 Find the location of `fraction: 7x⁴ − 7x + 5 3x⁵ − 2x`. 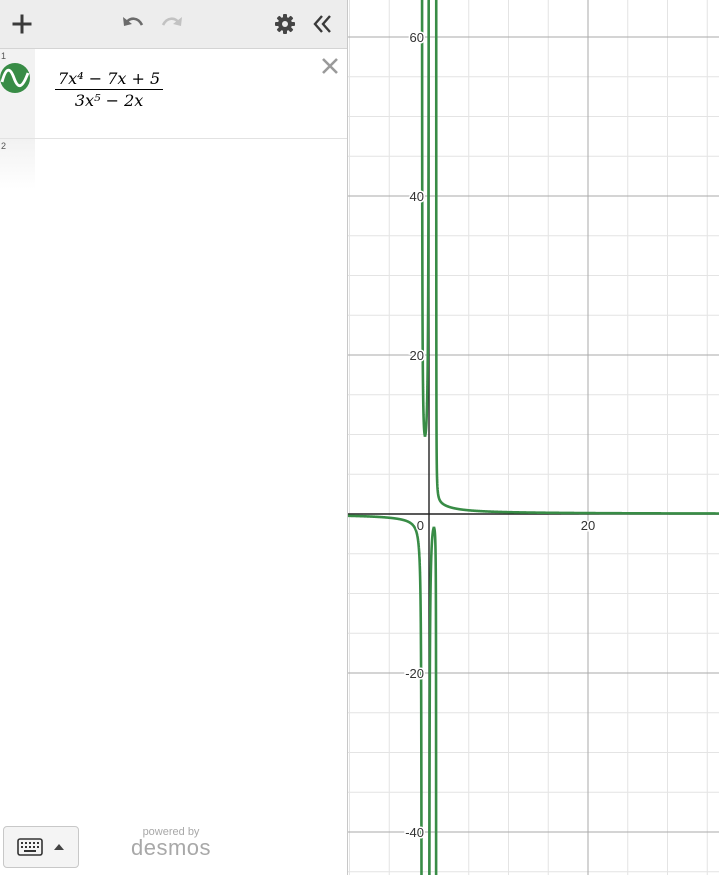

fraction: 7x⁴ − 7x + 5 3x⁵ − 2x is located at coordinates (109, 90).